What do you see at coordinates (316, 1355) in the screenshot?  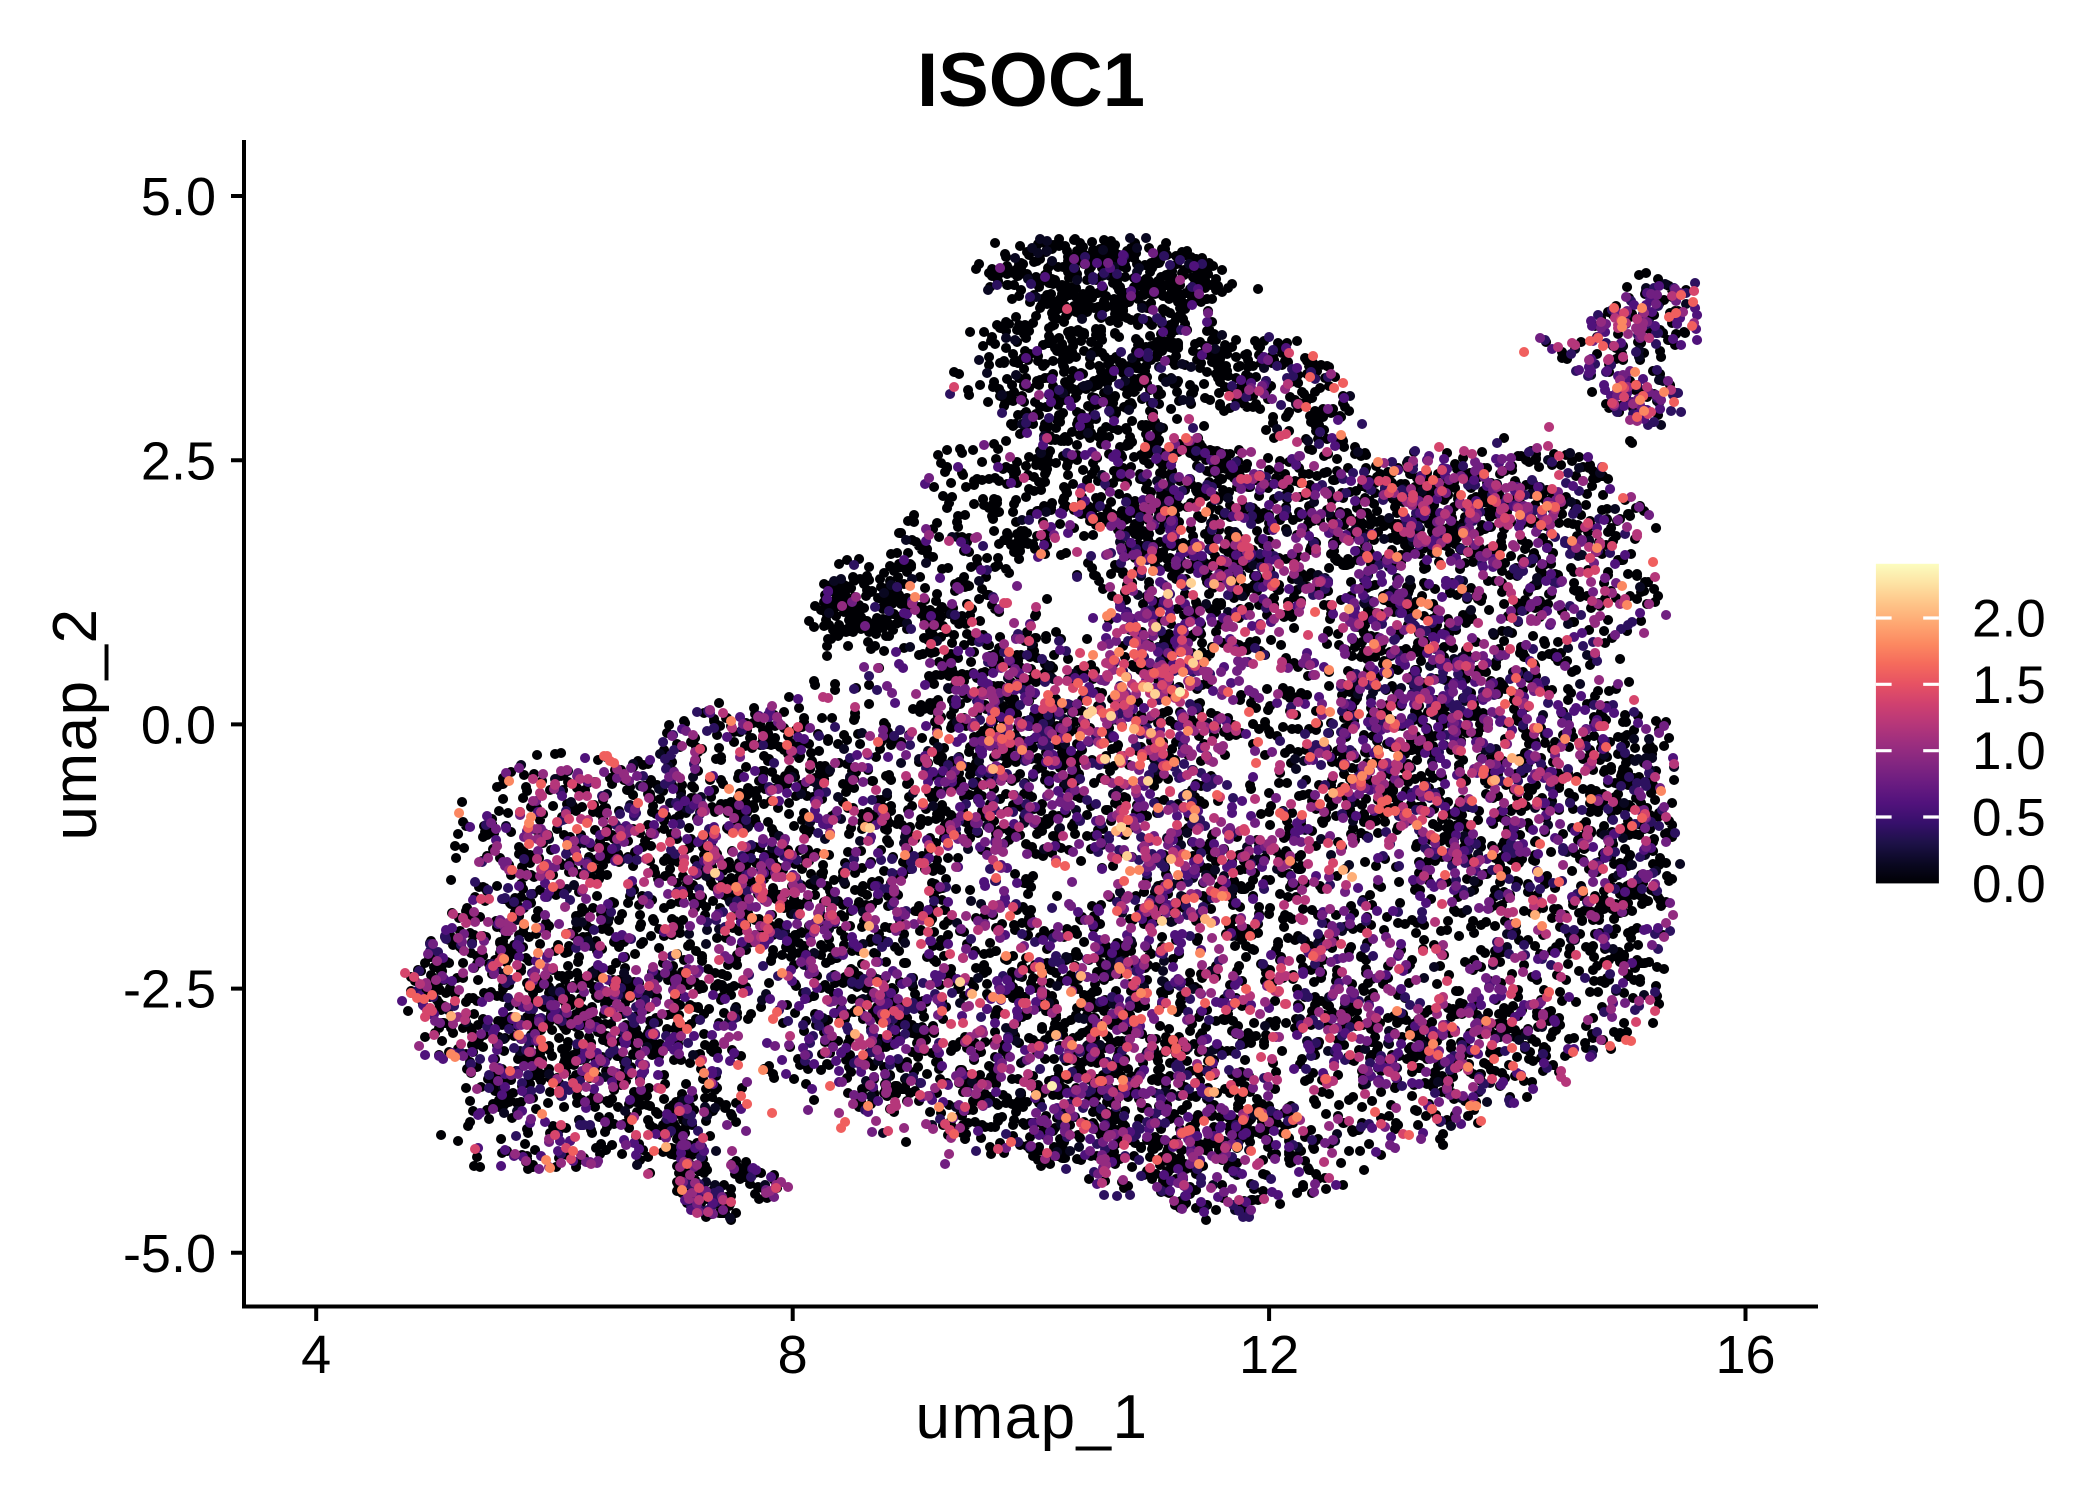 I see `svg-text: 4` at bounding box center [316, 1355].